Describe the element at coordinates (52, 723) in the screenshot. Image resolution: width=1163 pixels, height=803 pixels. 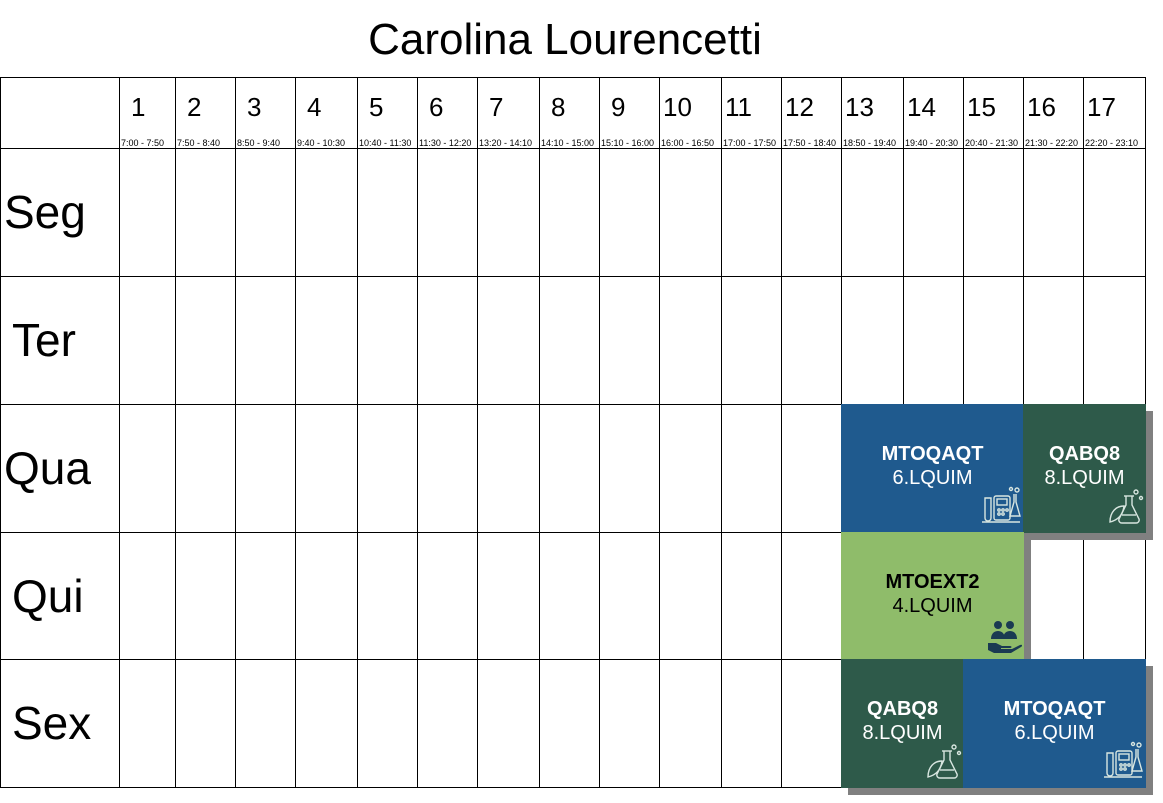
I see `day-label-sex: Sex` at that location.